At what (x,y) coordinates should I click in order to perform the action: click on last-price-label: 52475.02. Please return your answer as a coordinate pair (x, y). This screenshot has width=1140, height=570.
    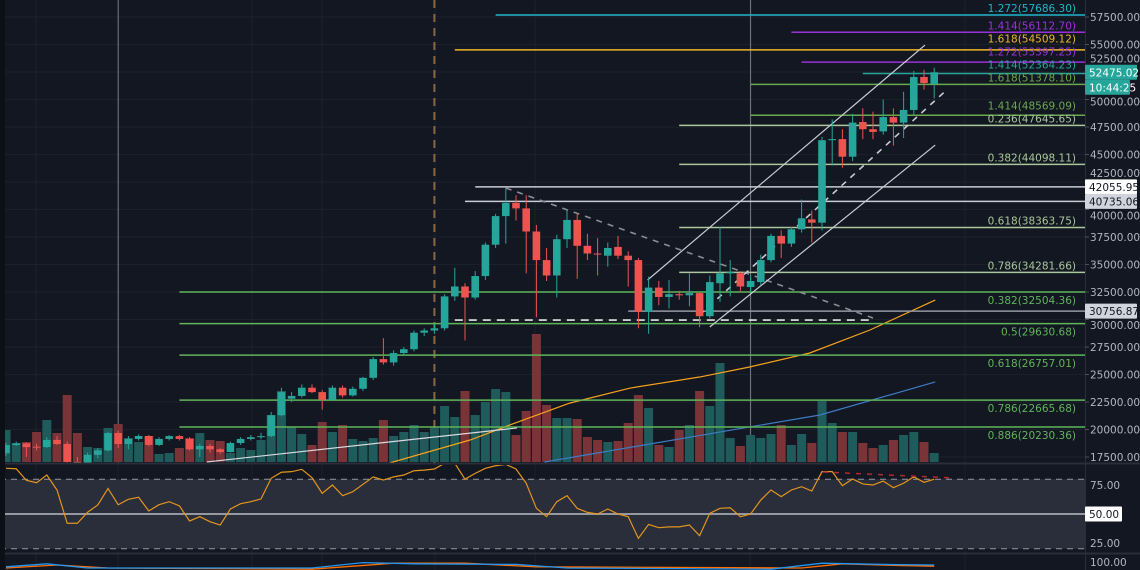
    Looking at the image, I should click on (1114, 73).